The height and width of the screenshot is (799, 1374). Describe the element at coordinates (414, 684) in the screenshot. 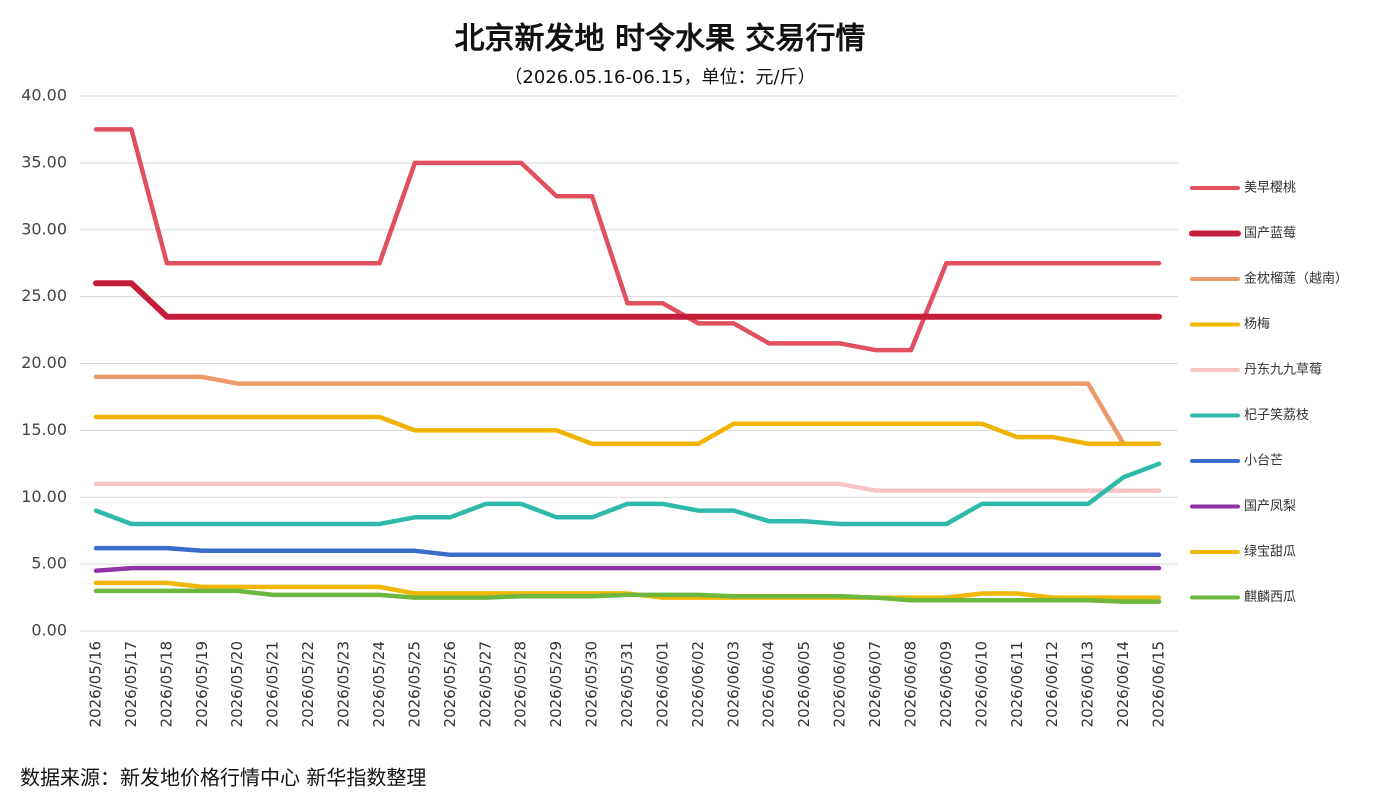

I see `x-tick-label: 2026/05/25` at that location.